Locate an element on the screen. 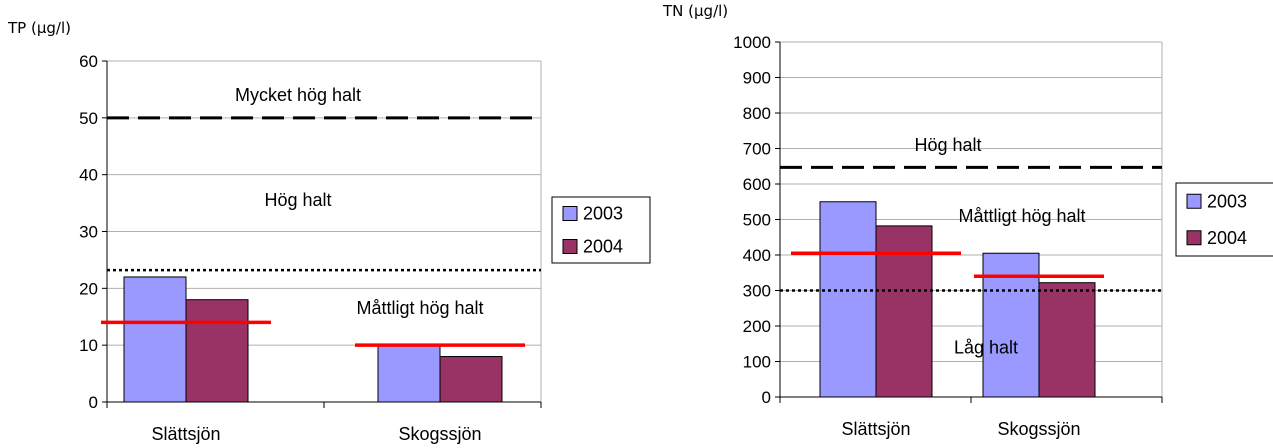 This screenshot has height=448, width=1273. y-tick-label: 20 is located at coordinates (88, 288).